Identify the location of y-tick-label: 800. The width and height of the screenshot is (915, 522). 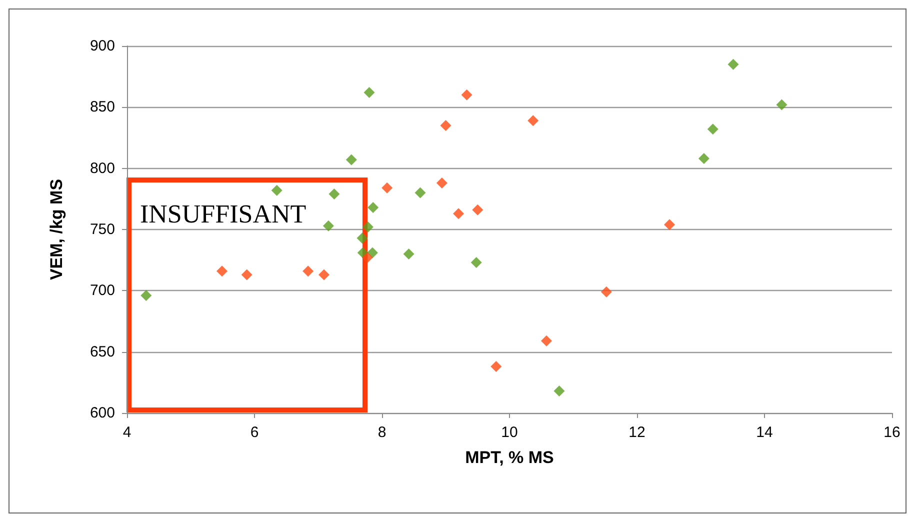
(102, 168).